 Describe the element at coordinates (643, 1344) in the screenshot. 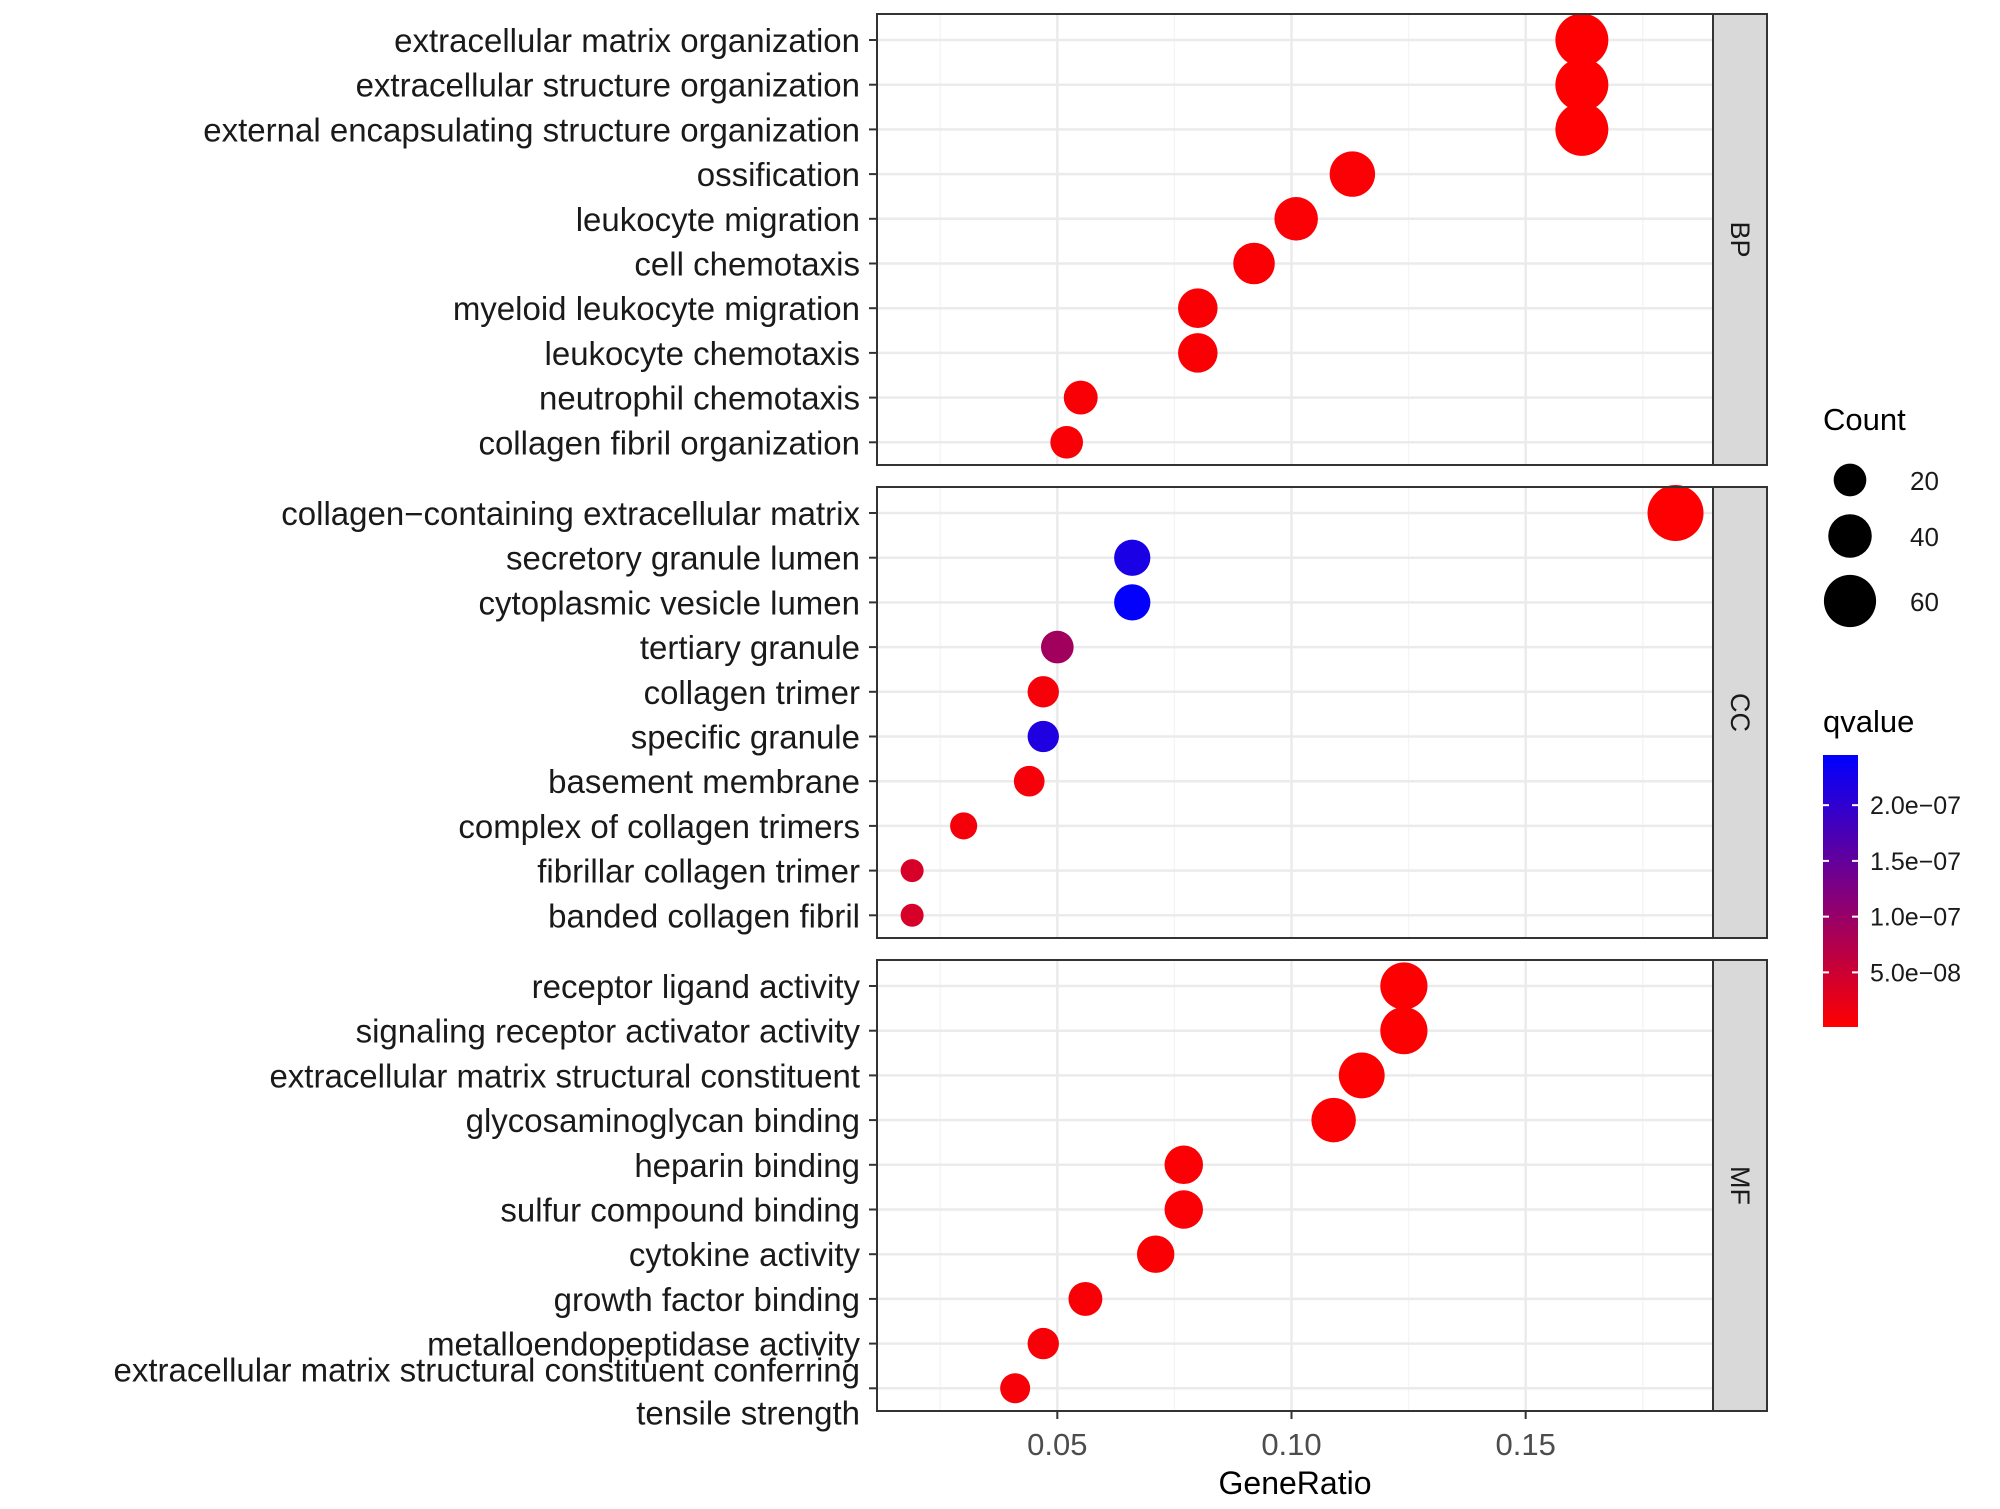

I see `y-tick-label: metalloendopeptidase activity` at that location.